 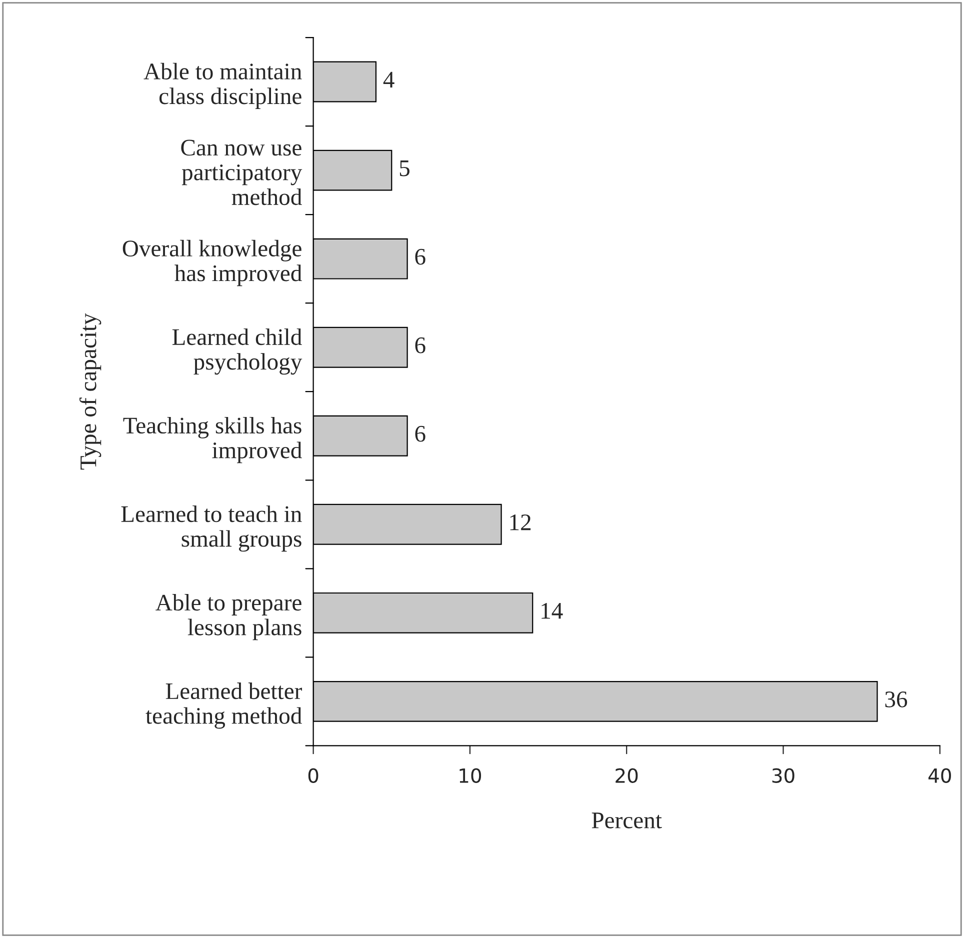 What do you see at coordinates (627, 775) in the screenshot?
I see `x-tick-label: 20` at bounding box center [627, 775].